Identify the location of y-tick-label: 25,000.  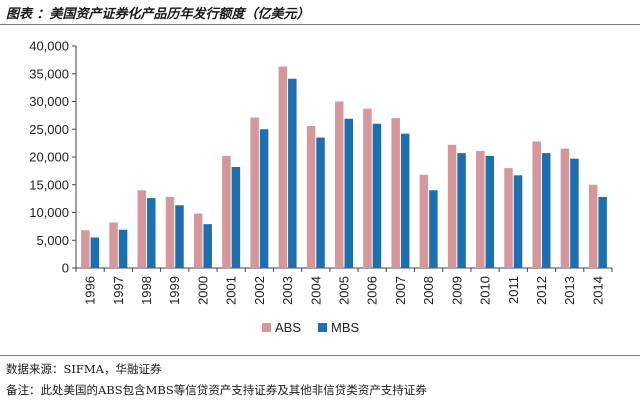
(49, 129).